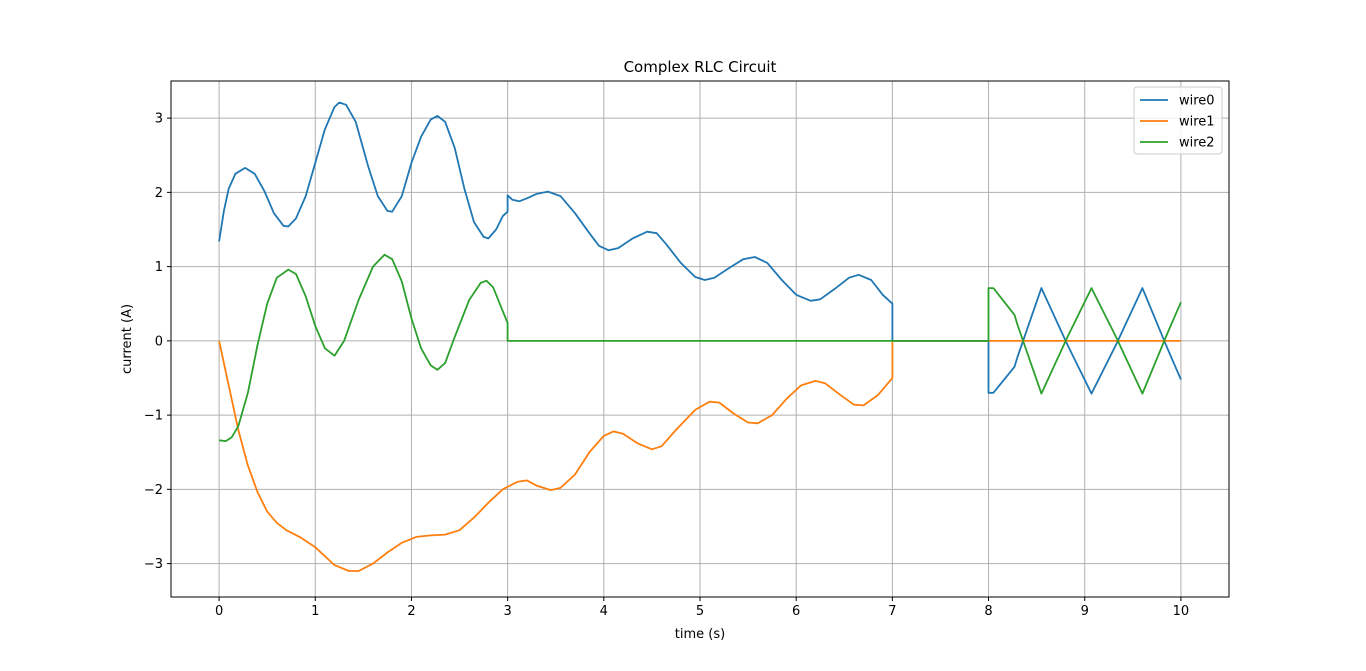 The width and height of the screenshot is (1366, 671). Describe the element at coordinates (411, 611) in the screenshot. I see `x-tick-label: 2` at that location.